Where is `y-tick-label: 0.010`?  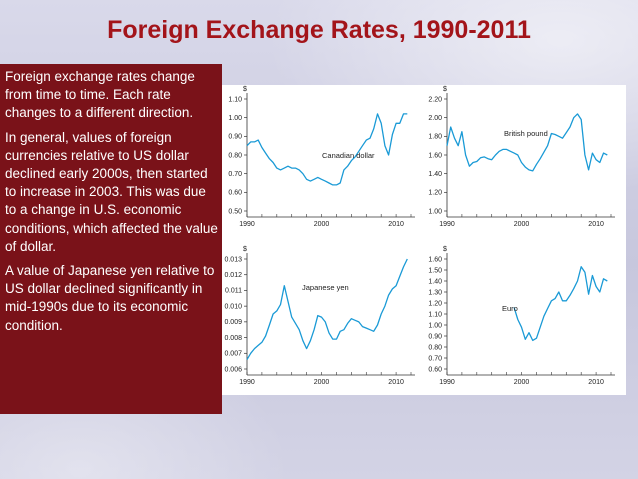
y-tick-label: 0.010 is located at coordinates (233, 306).